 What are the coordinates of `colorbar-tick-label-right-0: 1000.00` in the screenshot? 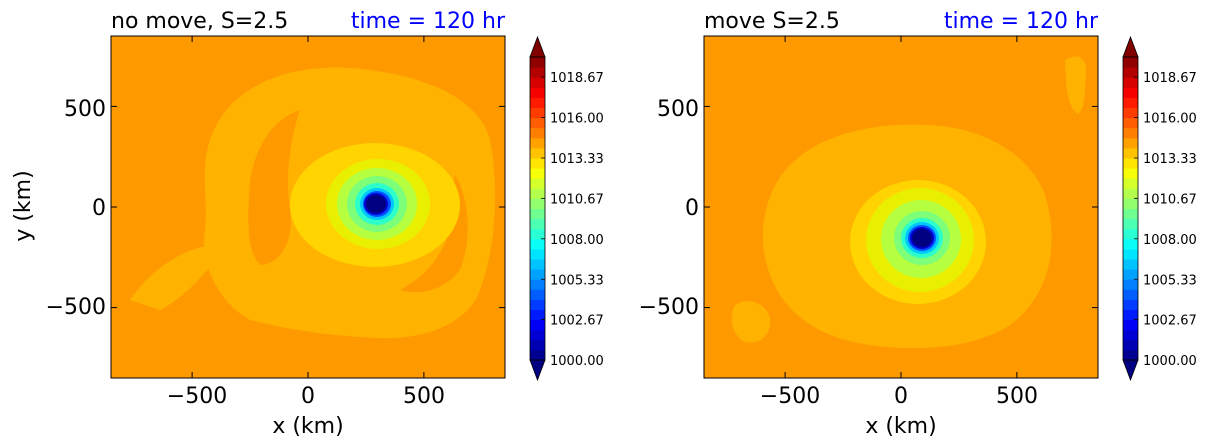 It's located at (1170, 361).